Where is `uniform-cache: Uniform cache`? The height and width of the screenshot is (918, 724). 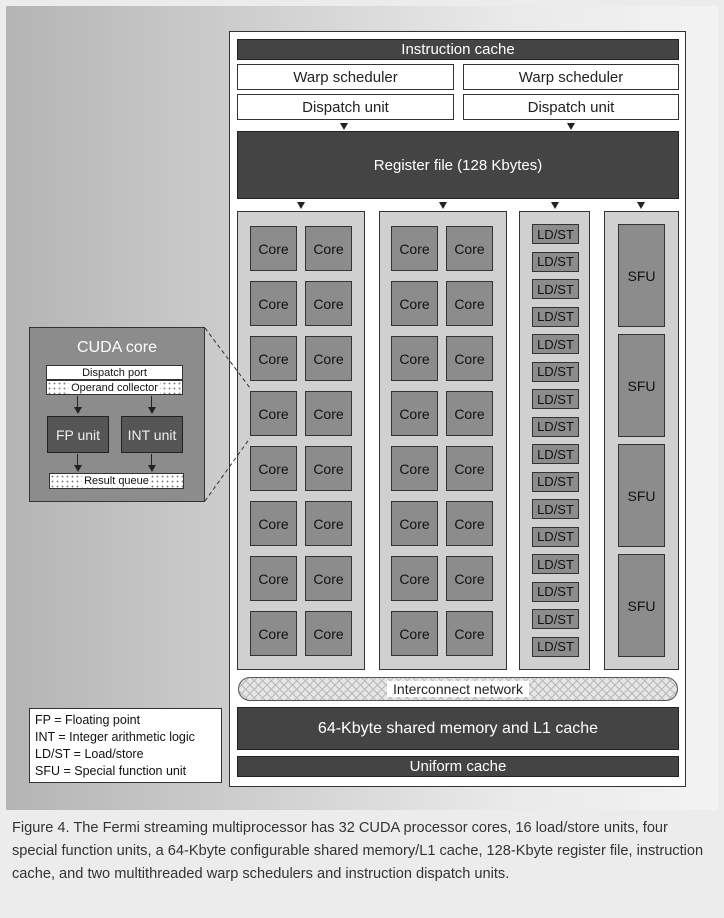 uniform-cache: Uniform cache is located at coordinates (458, 766).